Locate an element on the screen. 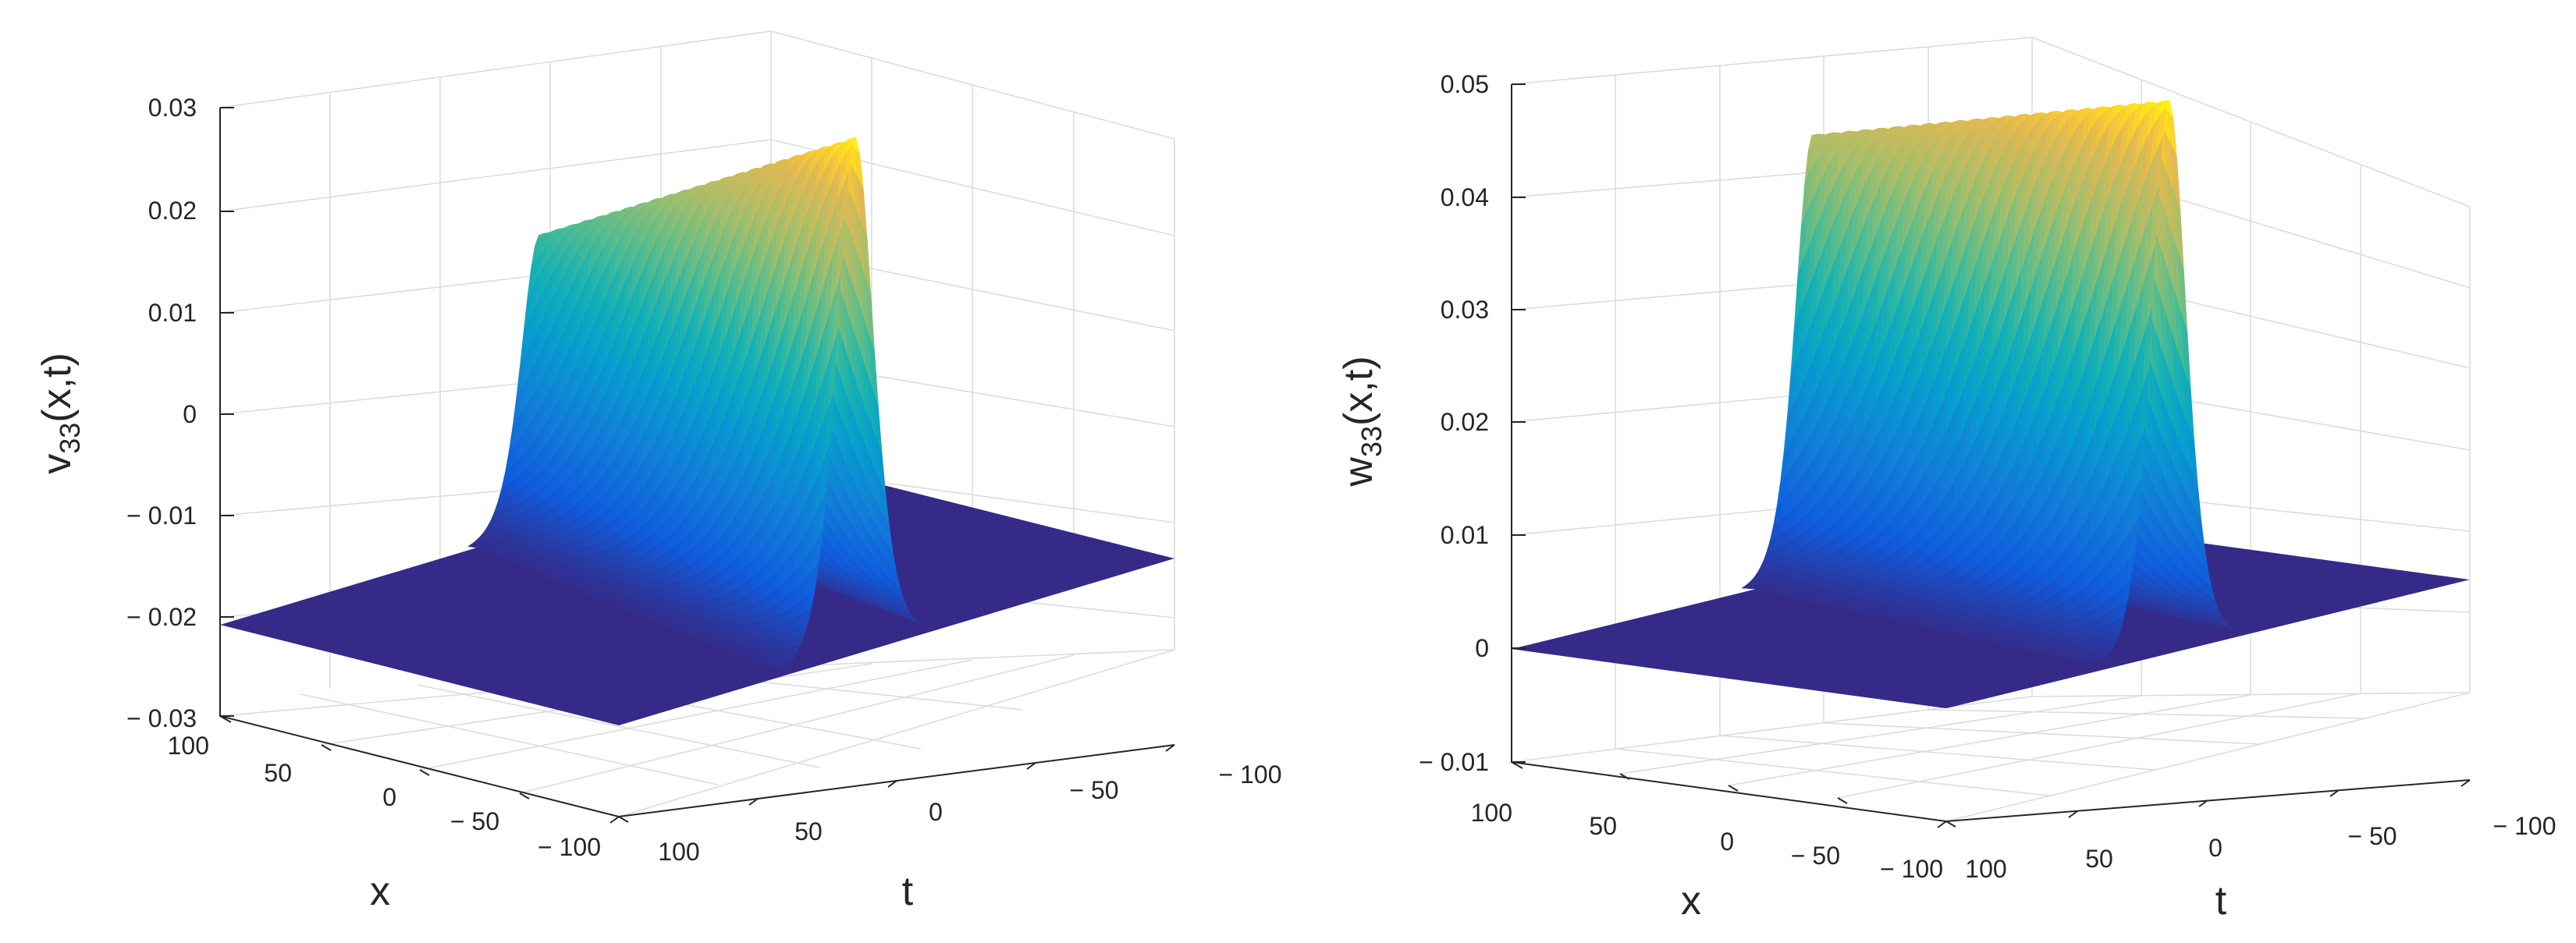  z-tick-label: 0.02 is located at coordinates (172, 211).